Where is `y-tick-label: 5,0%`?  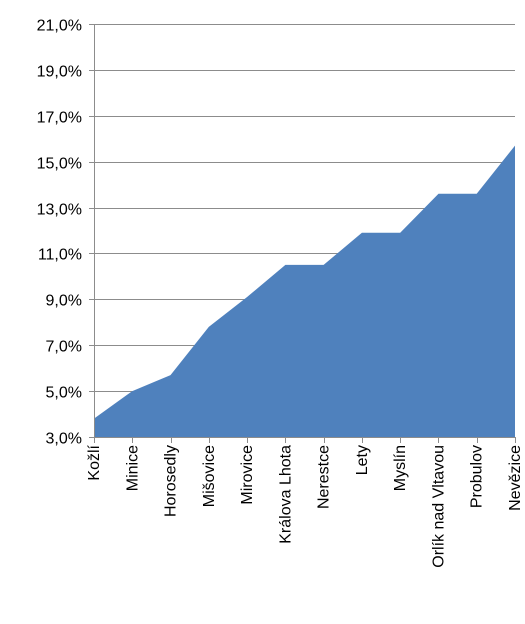
y-tick-label: 5,0% is located at coordinates (64, 393).